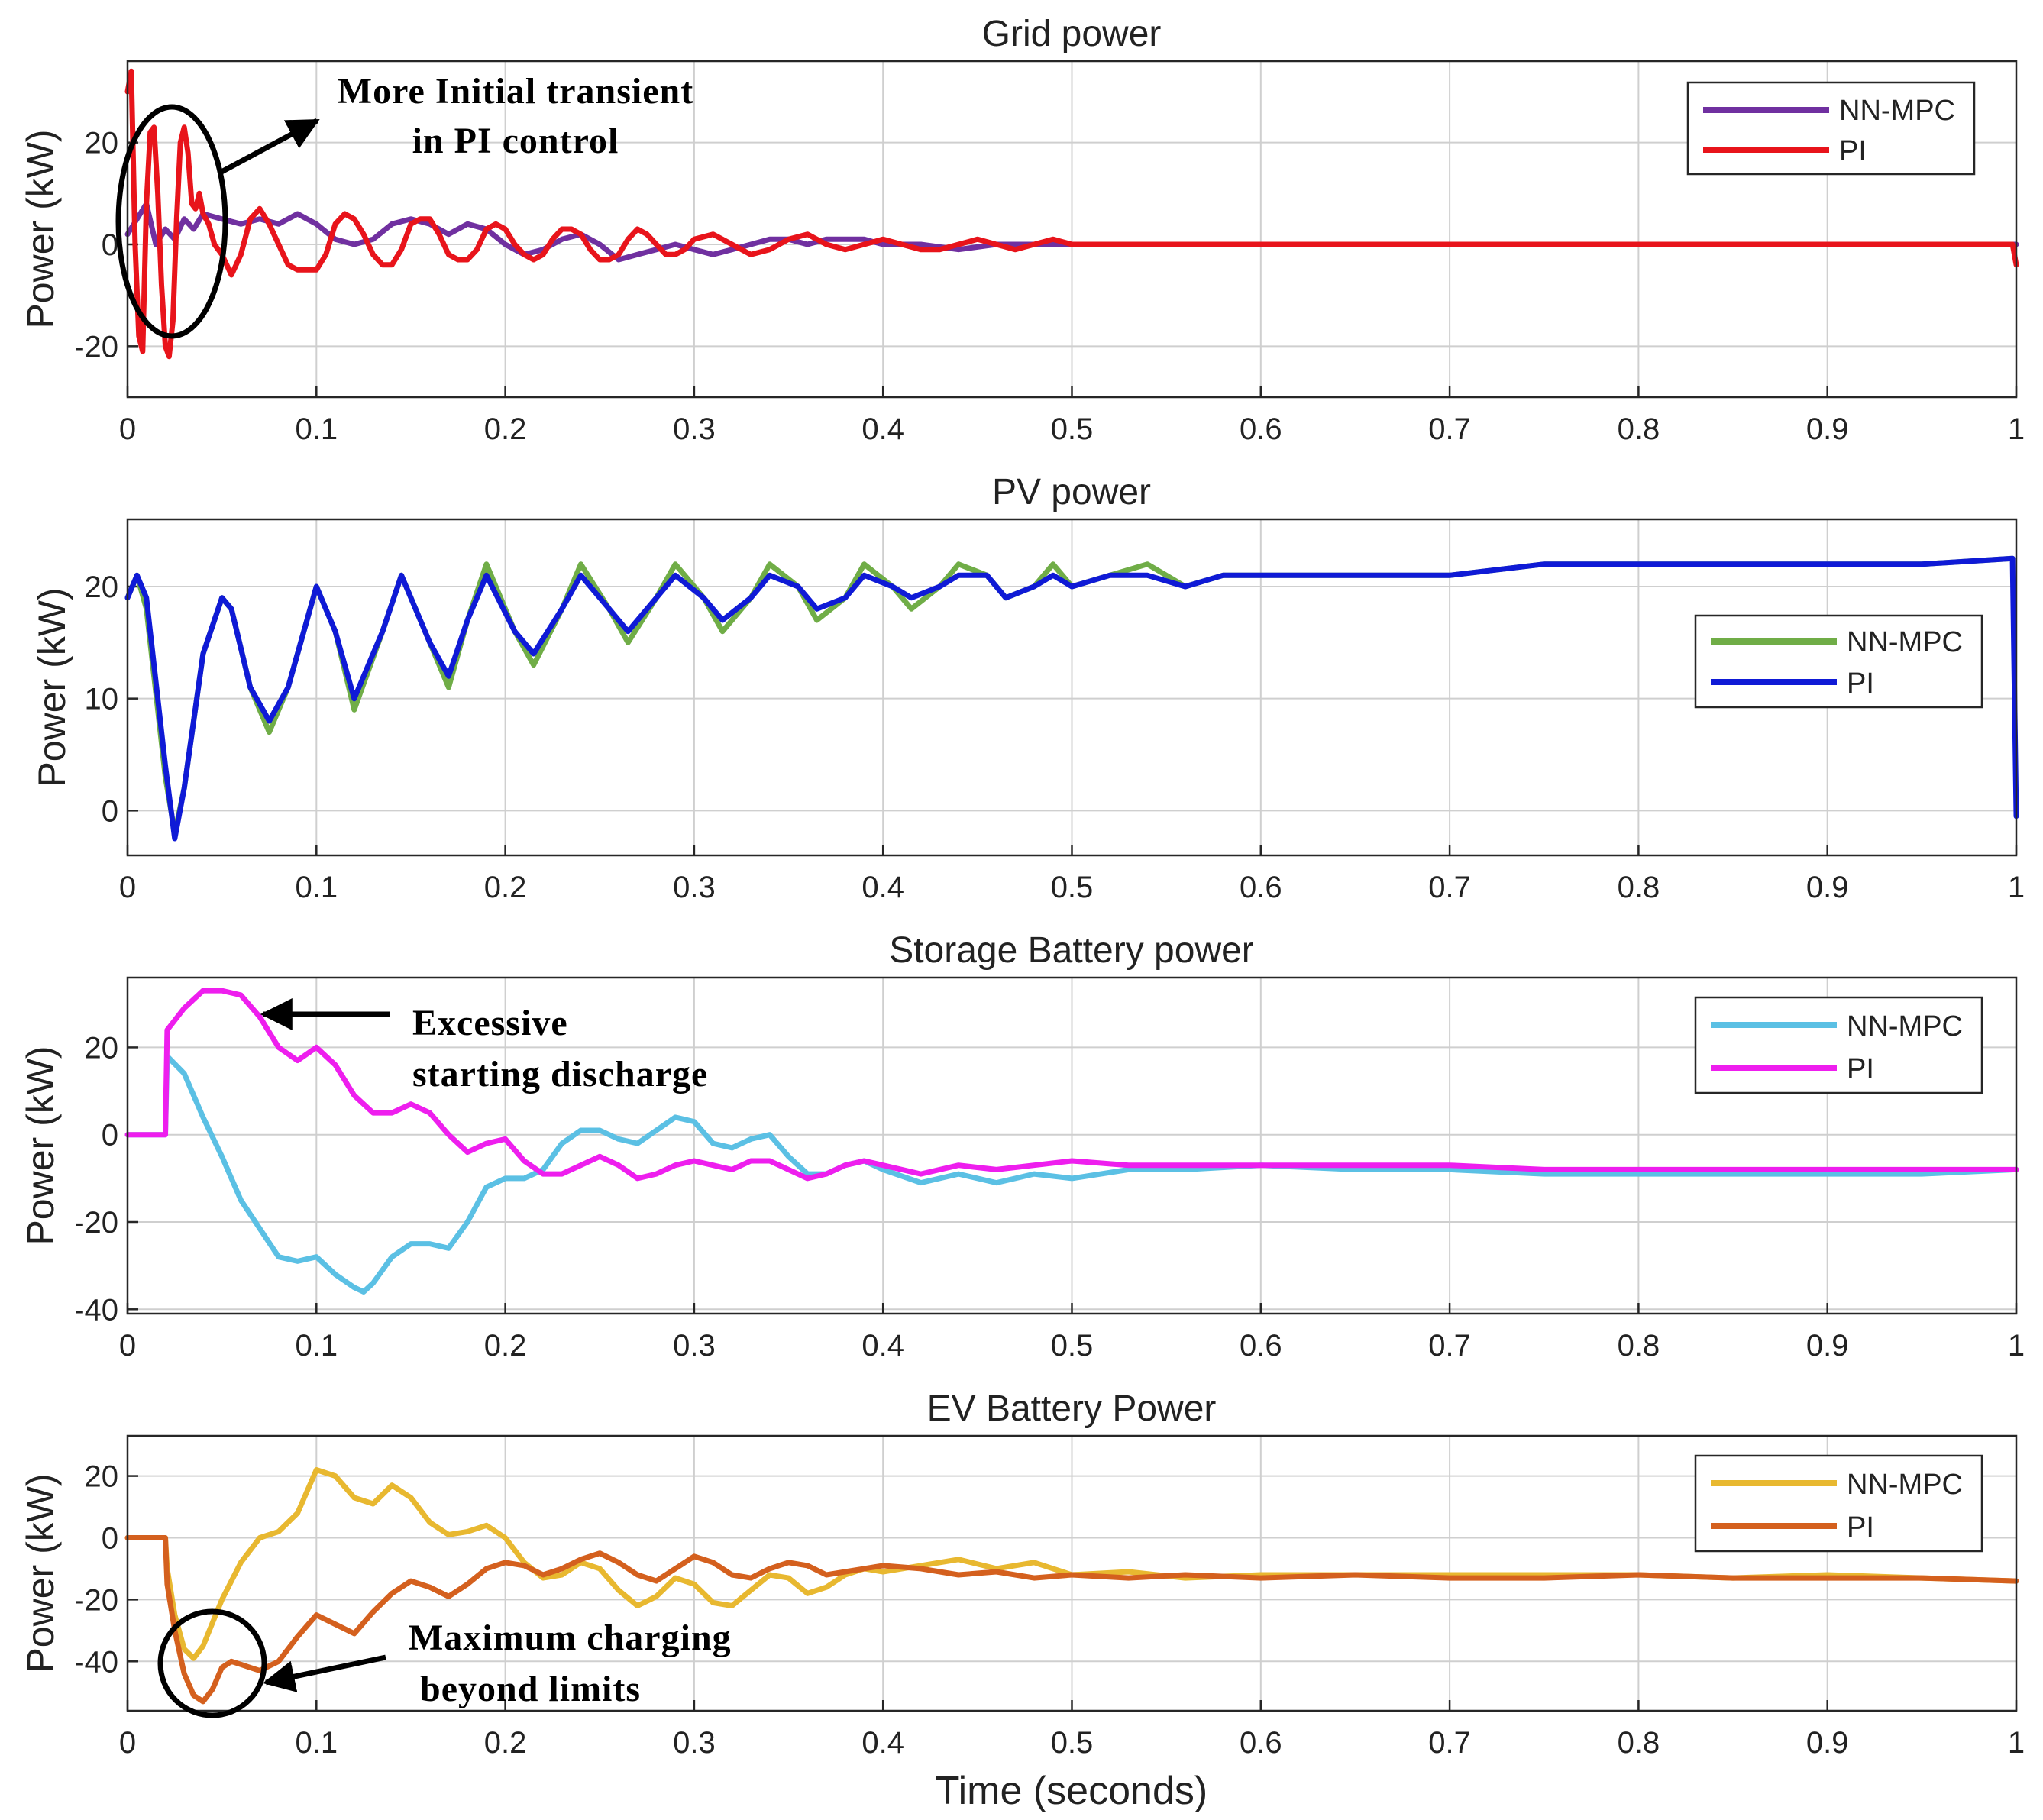 The width and height of the screenshot is (2043, 1820). I want to click on y-tick-label: -40, so click(96, 1310).